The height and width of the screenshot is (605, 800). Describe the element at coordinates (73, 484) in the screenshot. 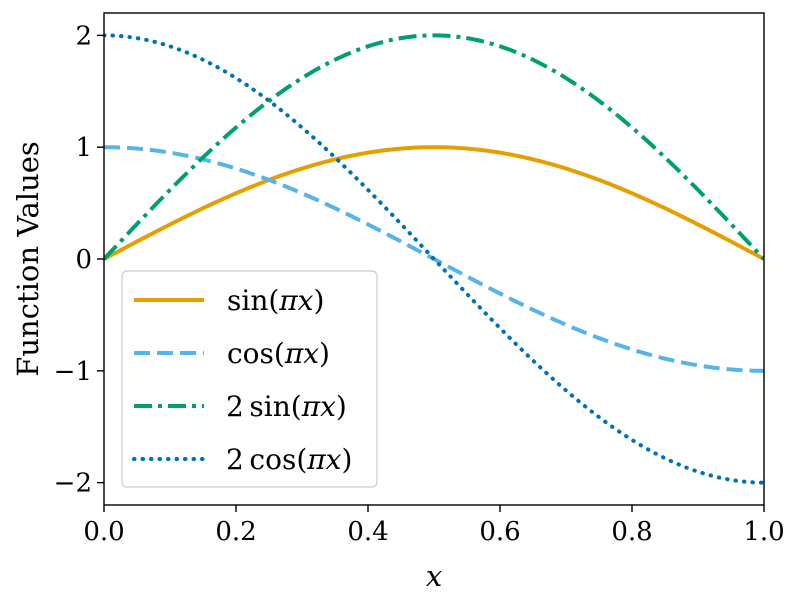

I see `y-tick-label: −2` at that location.